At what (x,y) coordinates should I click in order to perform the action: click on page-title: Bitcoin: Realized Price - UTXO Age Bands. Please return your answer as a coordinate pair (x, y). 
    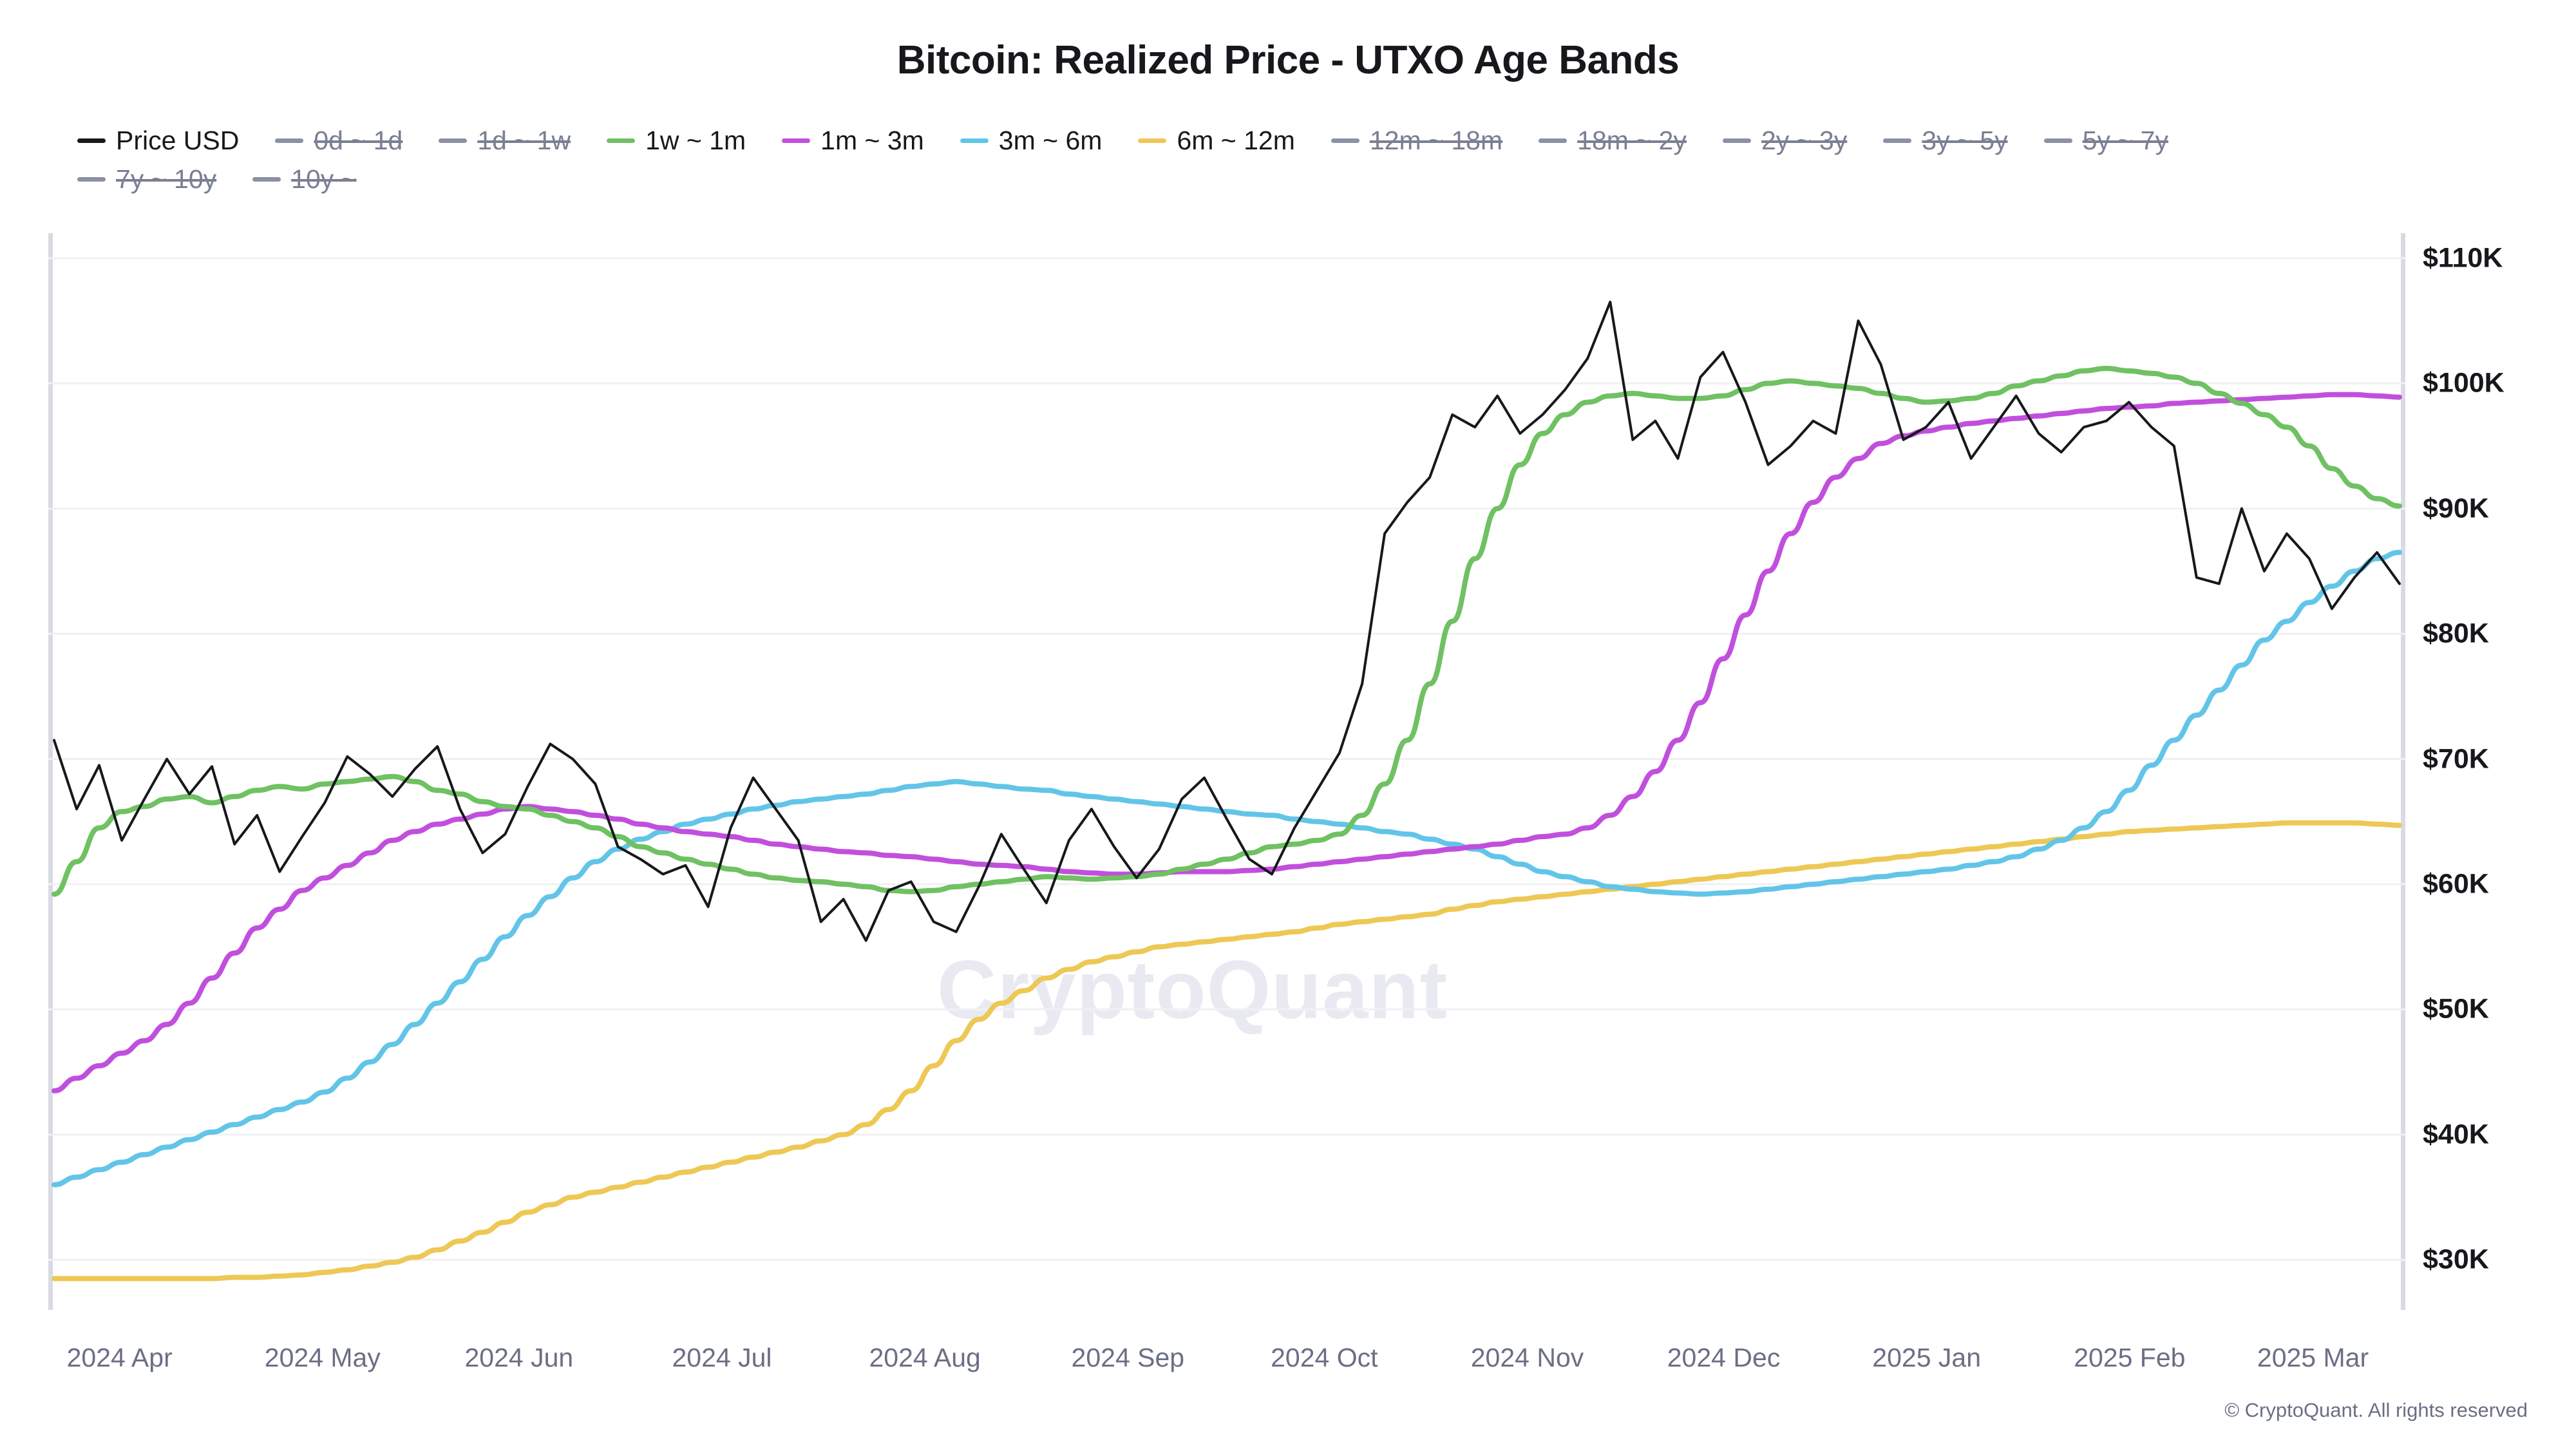
    Looking at the image, I should click on (1288, 60).